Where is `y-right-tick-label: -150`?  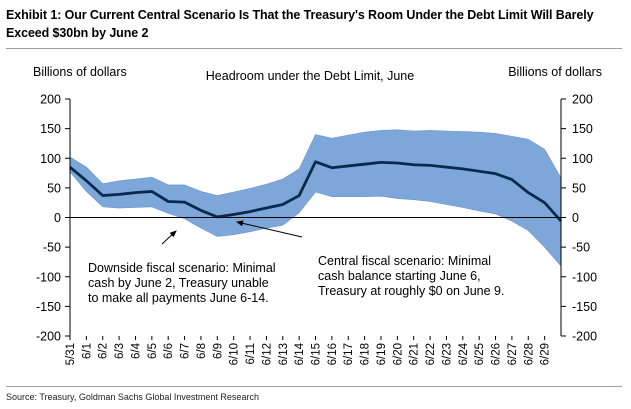
y-right-tick-label: -150 is located at coordinates (584, 307).